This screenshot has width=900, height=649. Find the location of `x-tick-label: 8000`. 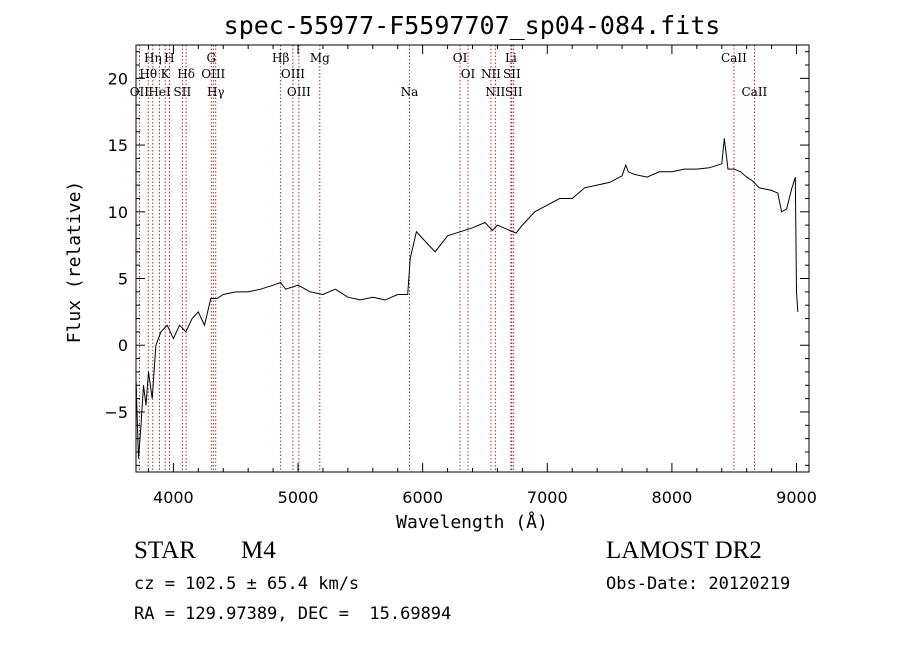

x-tick-label: 8000 is located at coordinates (672, 497).